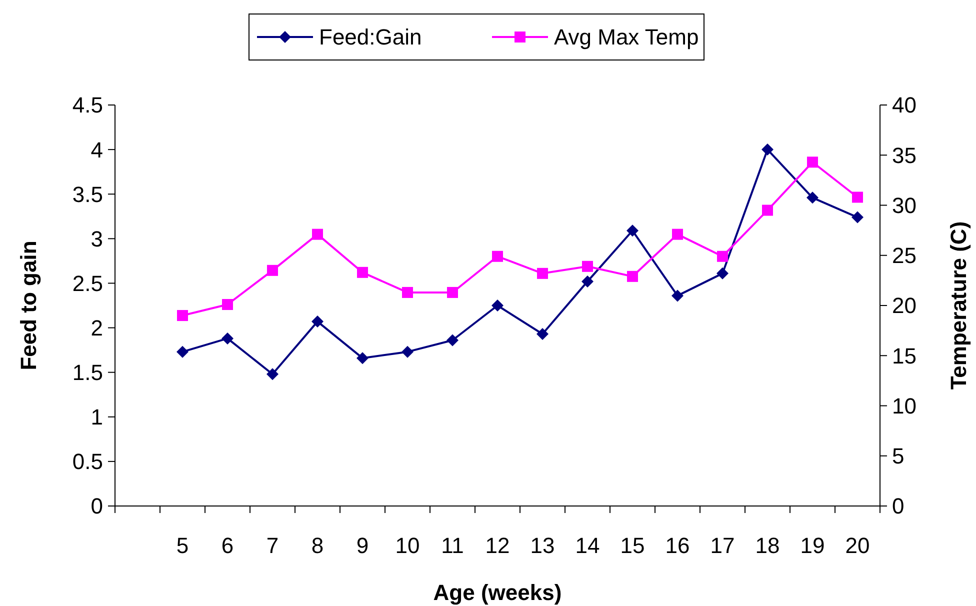 Image resolution: width=976 pixels, height=606 pixels. I want to click on x-tick-label: 20, so click(857, 545).